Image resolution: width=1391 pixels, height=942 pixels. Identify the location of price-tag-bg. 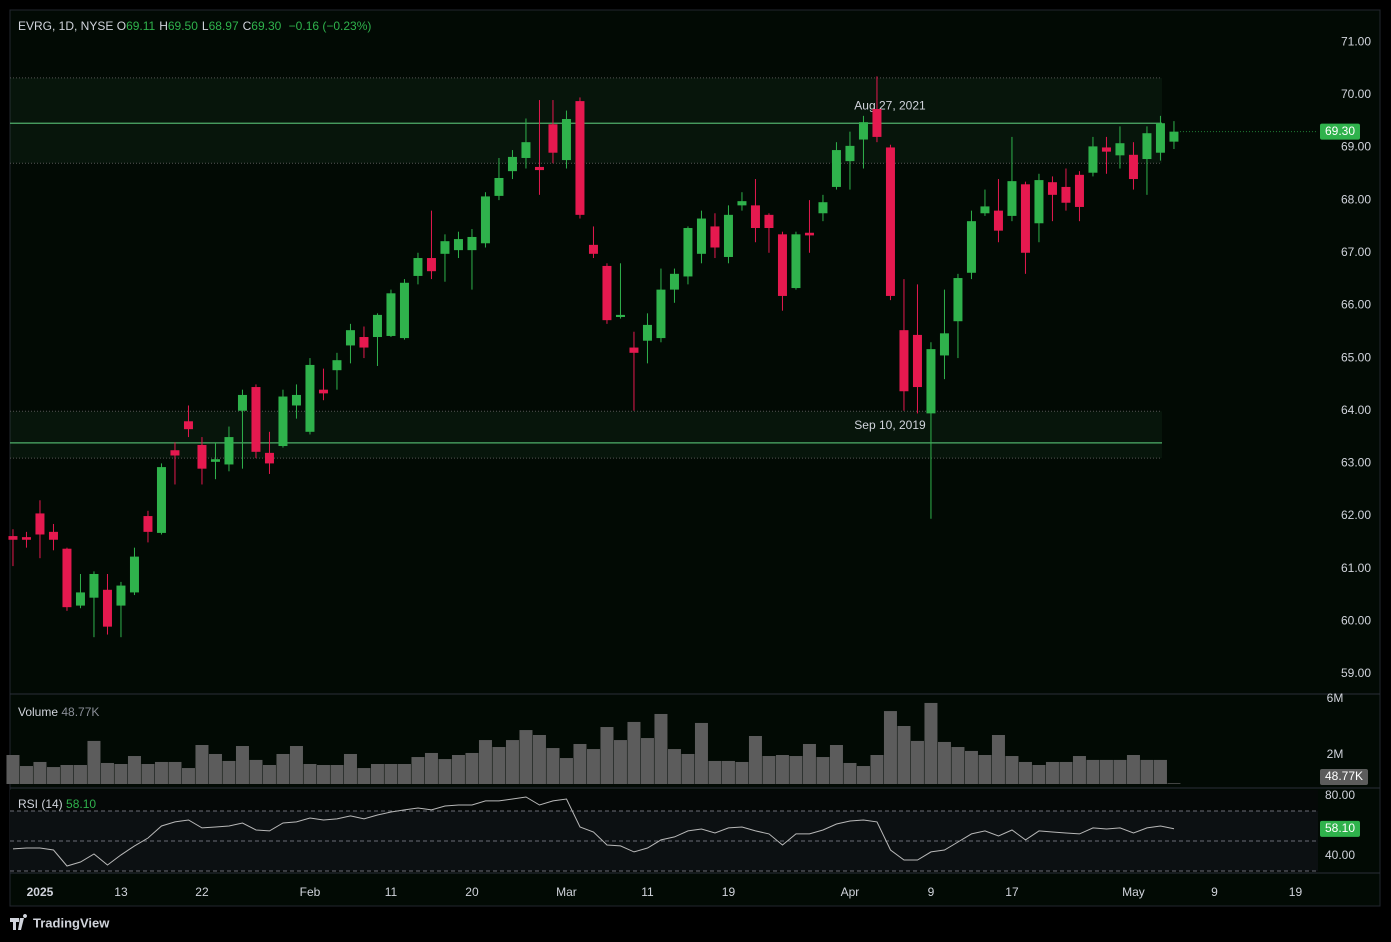
(1340, 131).